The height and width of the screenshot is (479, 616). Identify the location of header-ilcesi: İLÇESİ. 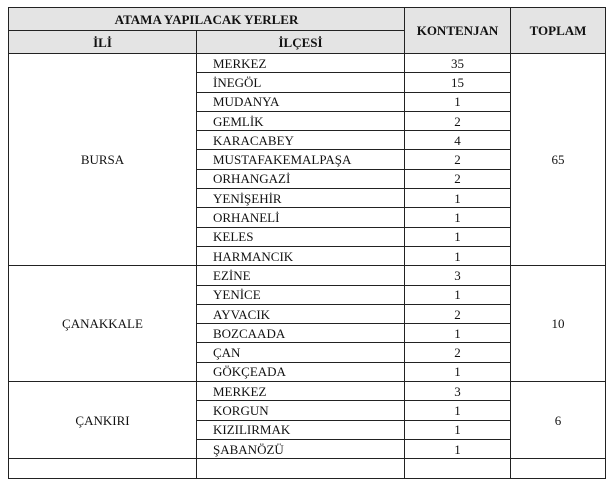
(300, 42).